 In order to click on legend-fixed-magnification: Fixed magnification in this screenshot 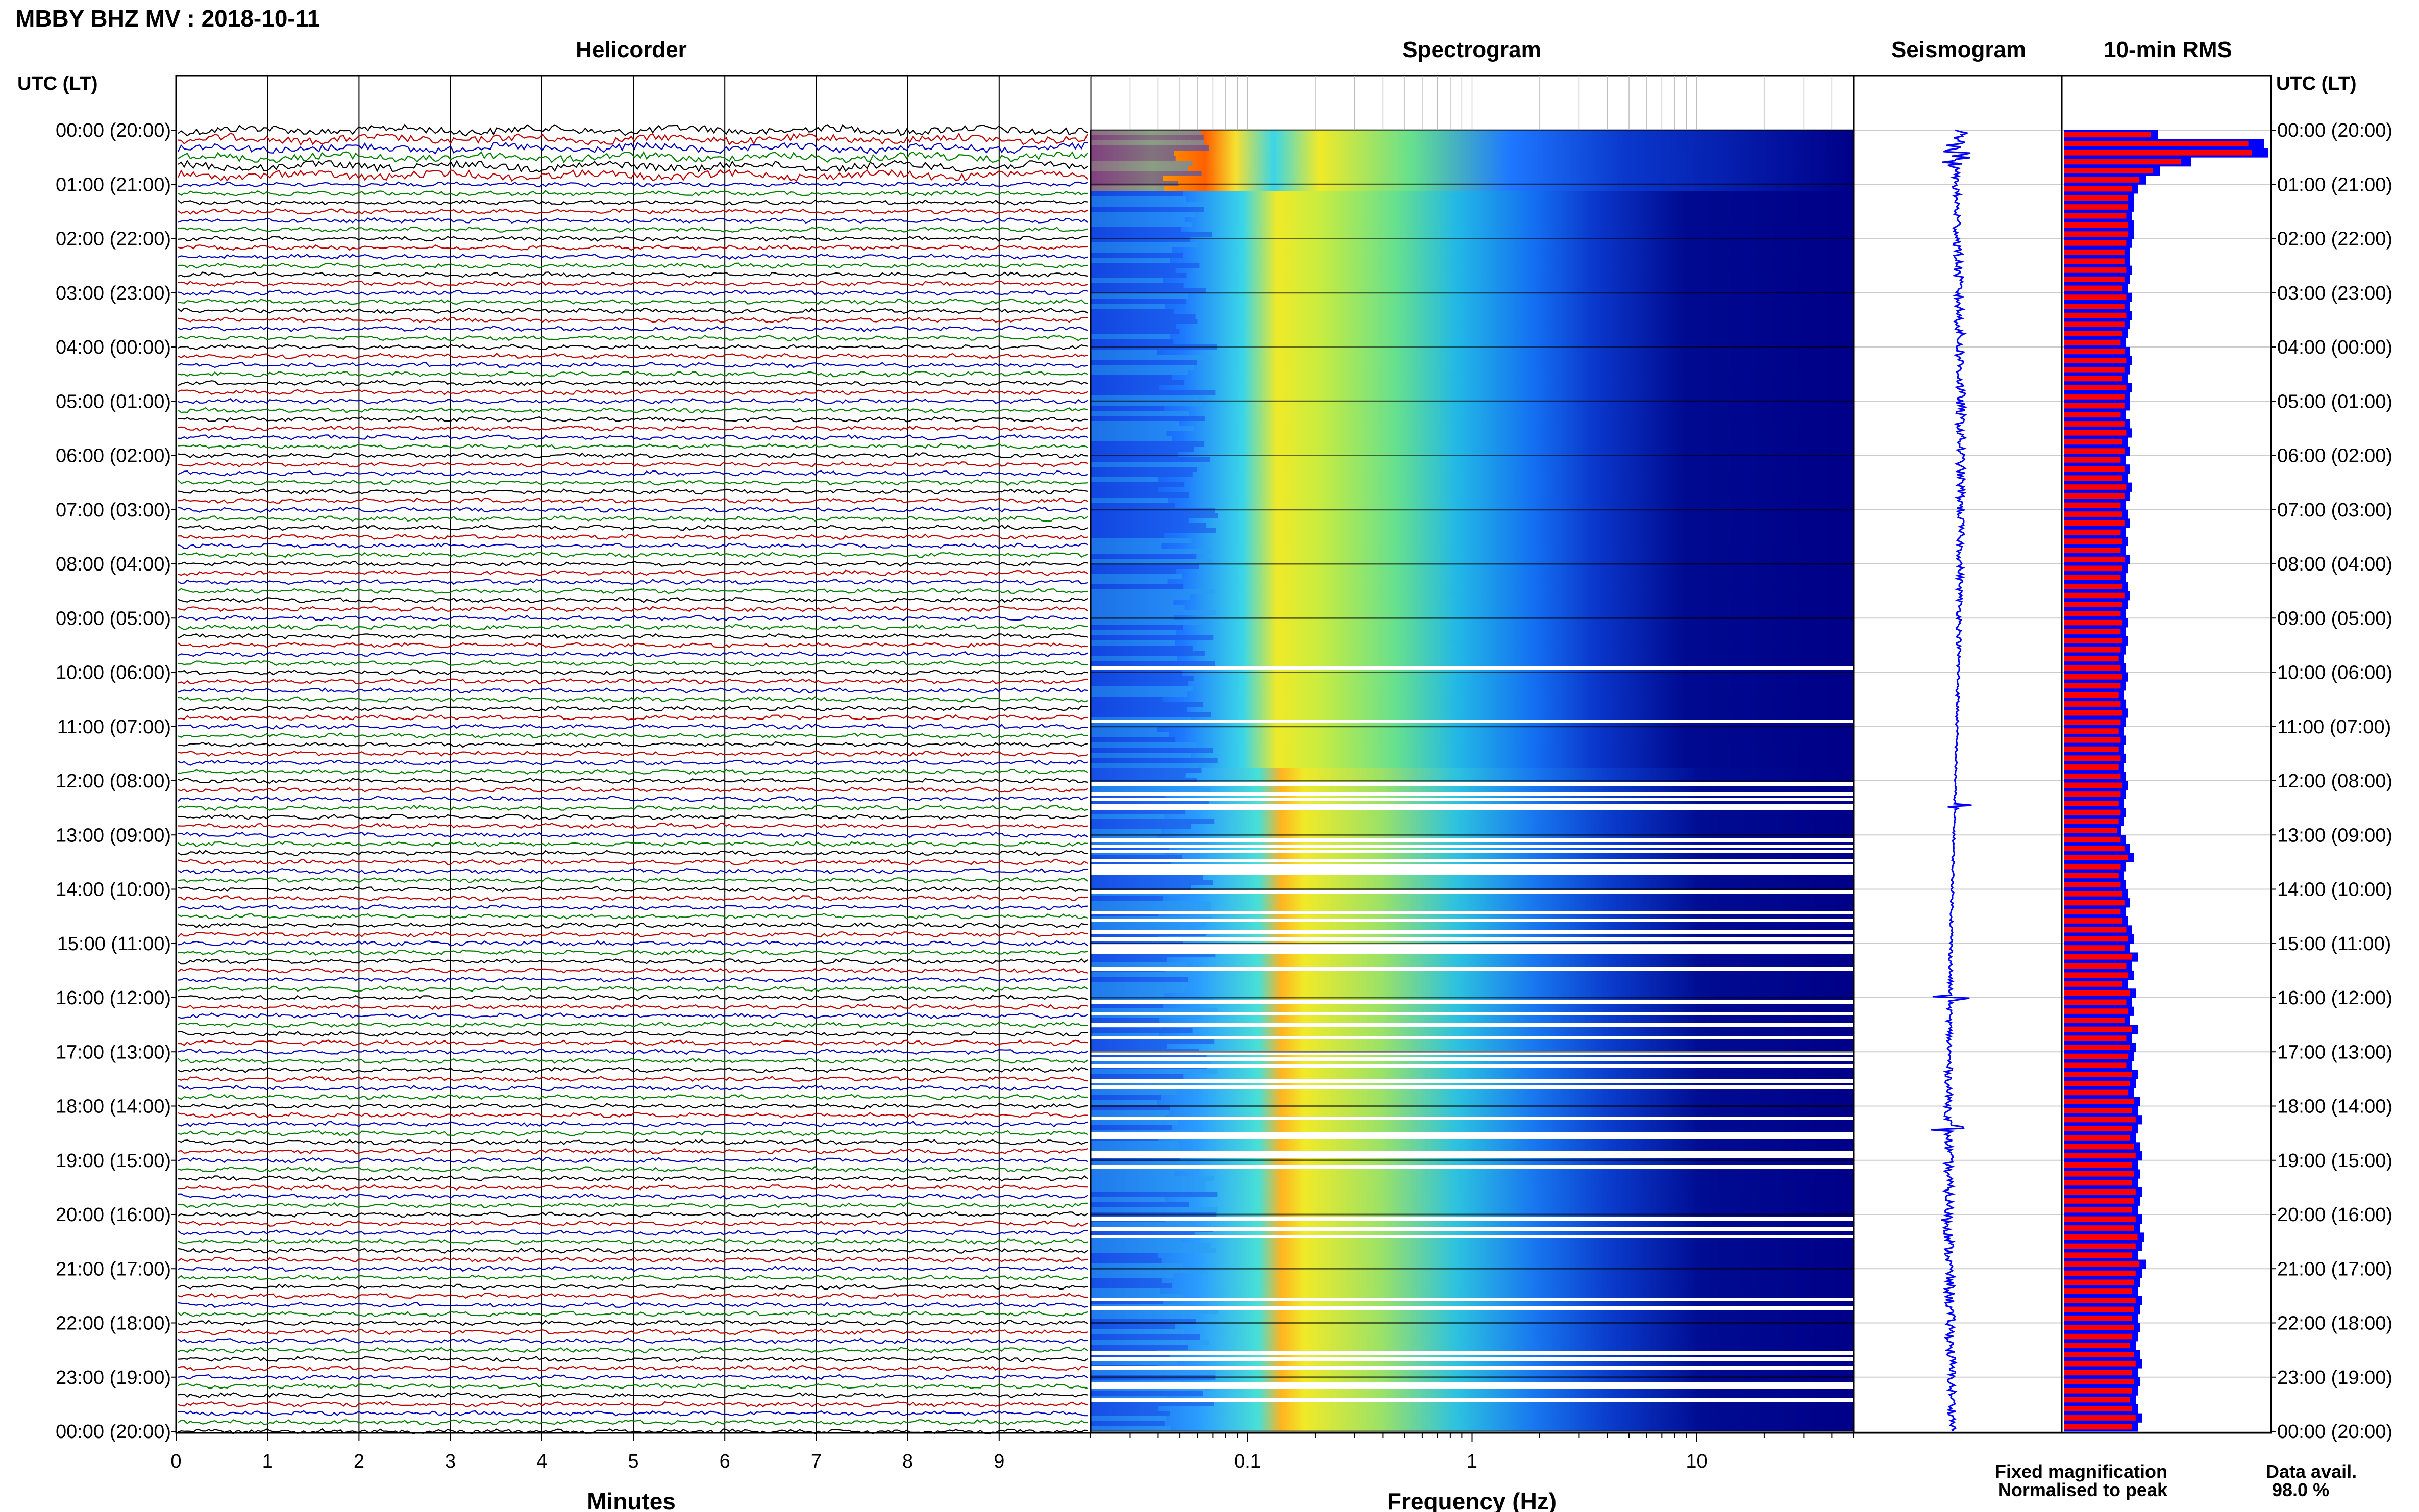, I will do `click(2081, 1471)`.